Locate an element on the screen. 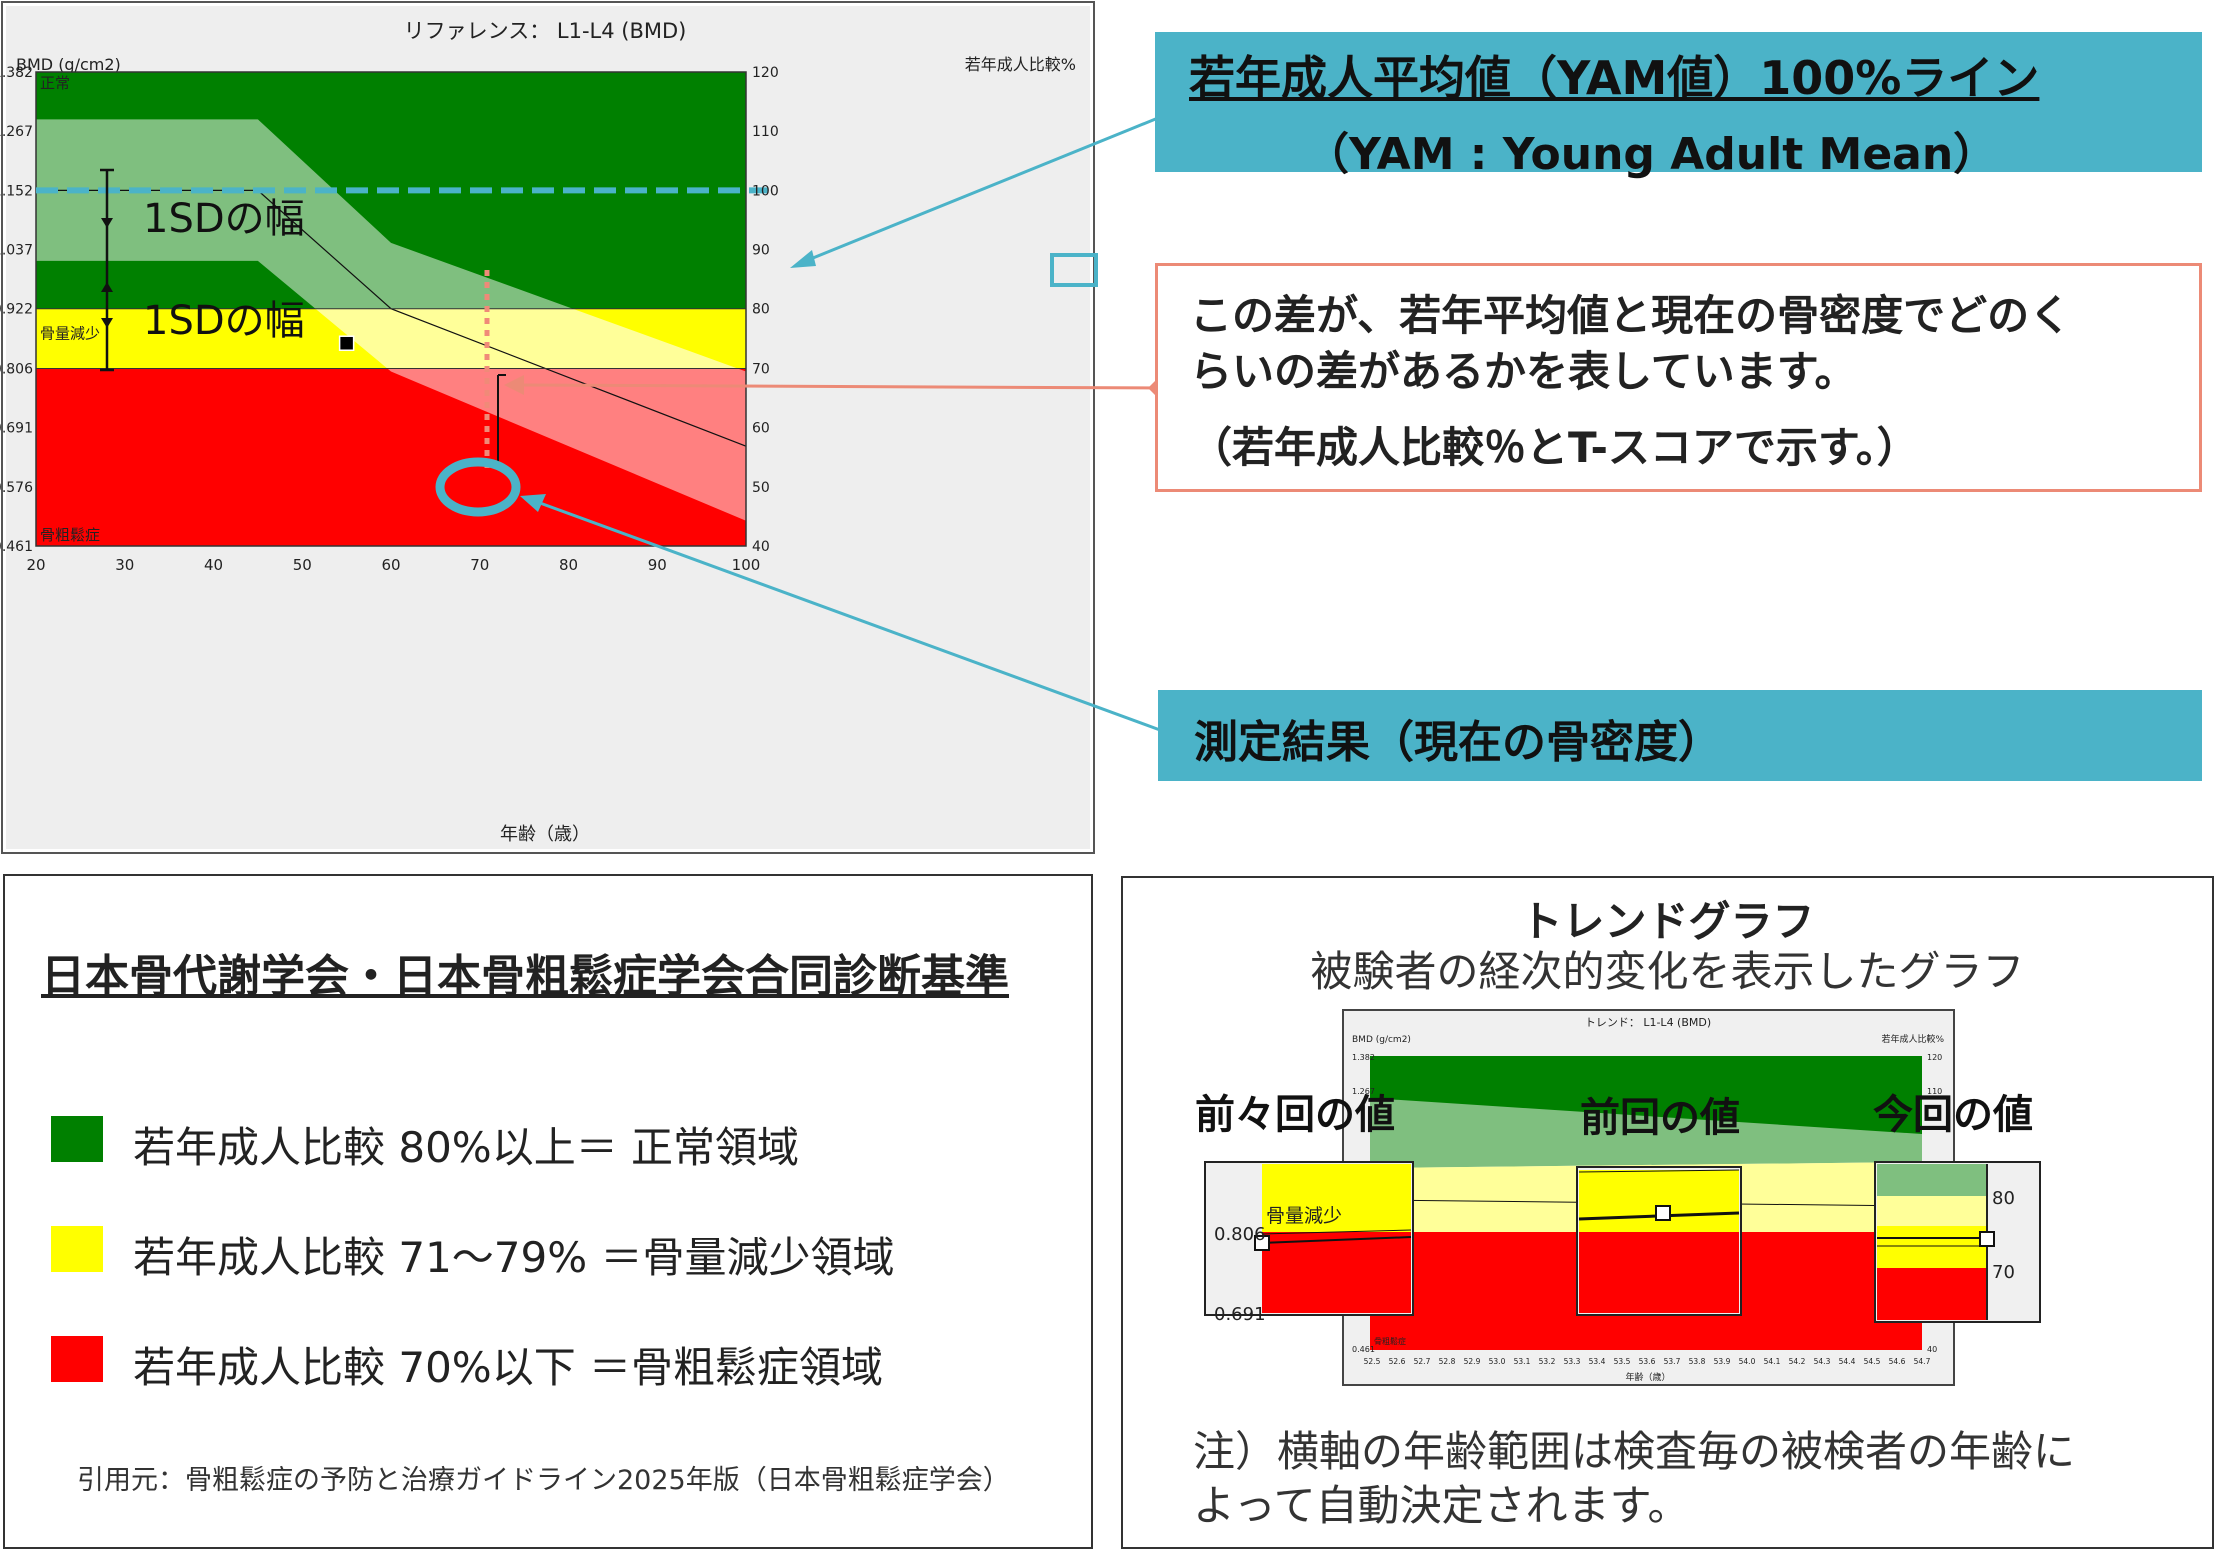 The width and height of the screenshot is (2214, 1559). zoom-inset-right-green is located at coordinates (1932, 1180).